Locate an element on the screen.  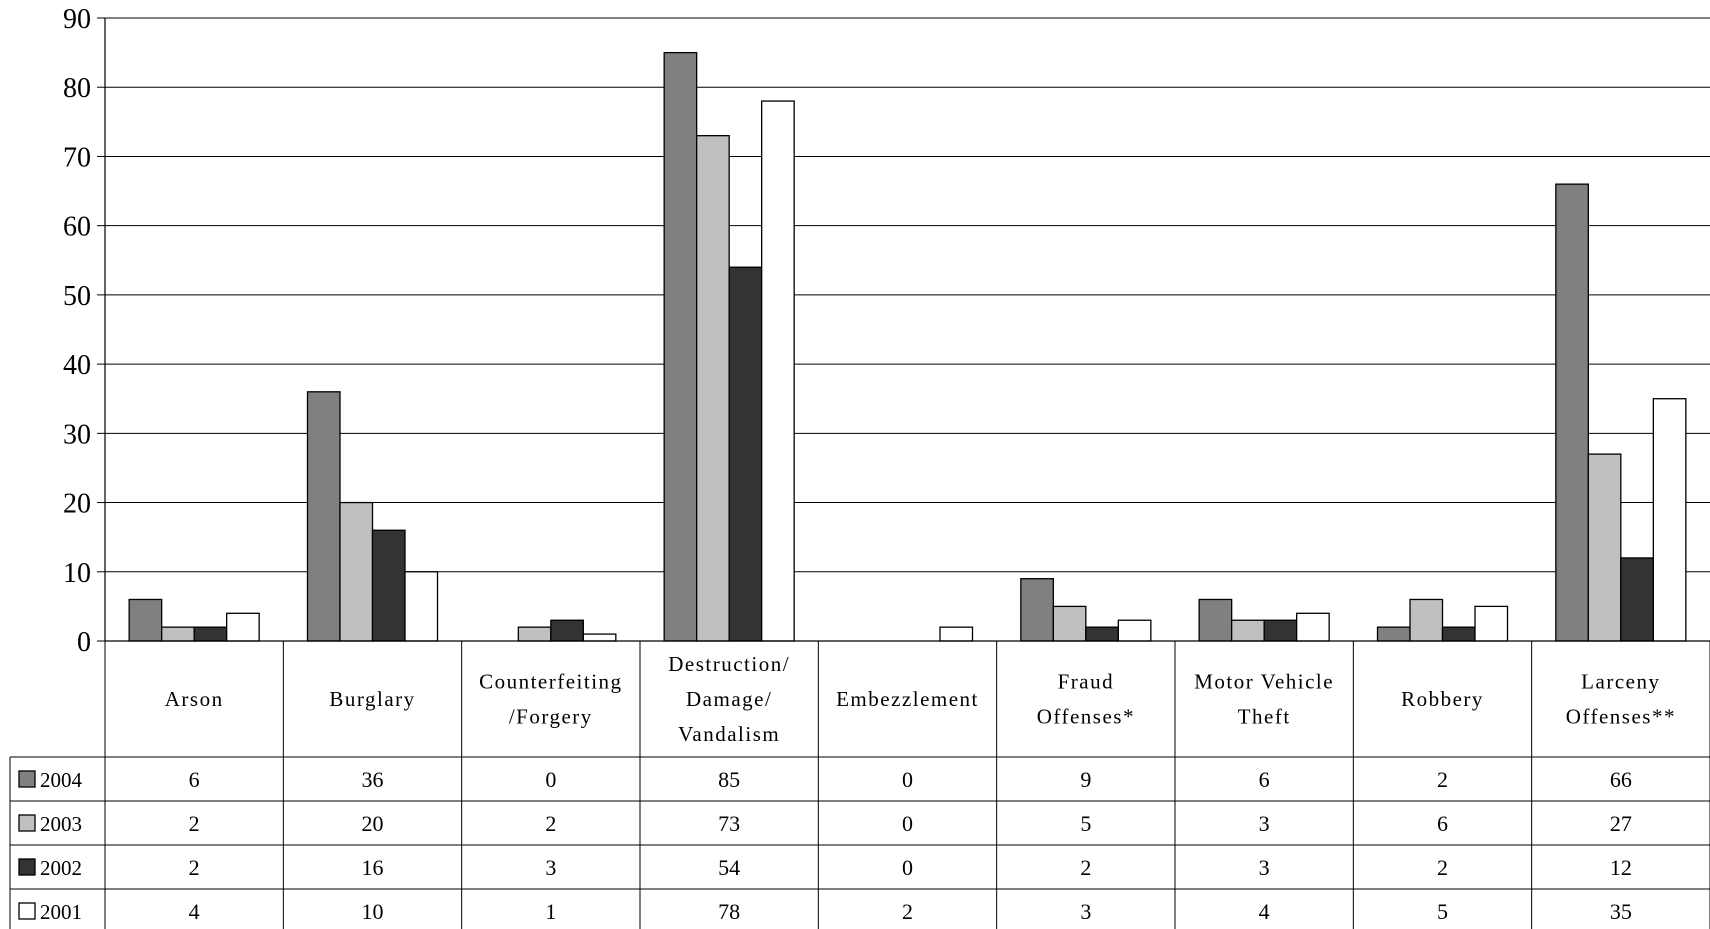
legend-label: 2002 is located at coordinates (61, 868).